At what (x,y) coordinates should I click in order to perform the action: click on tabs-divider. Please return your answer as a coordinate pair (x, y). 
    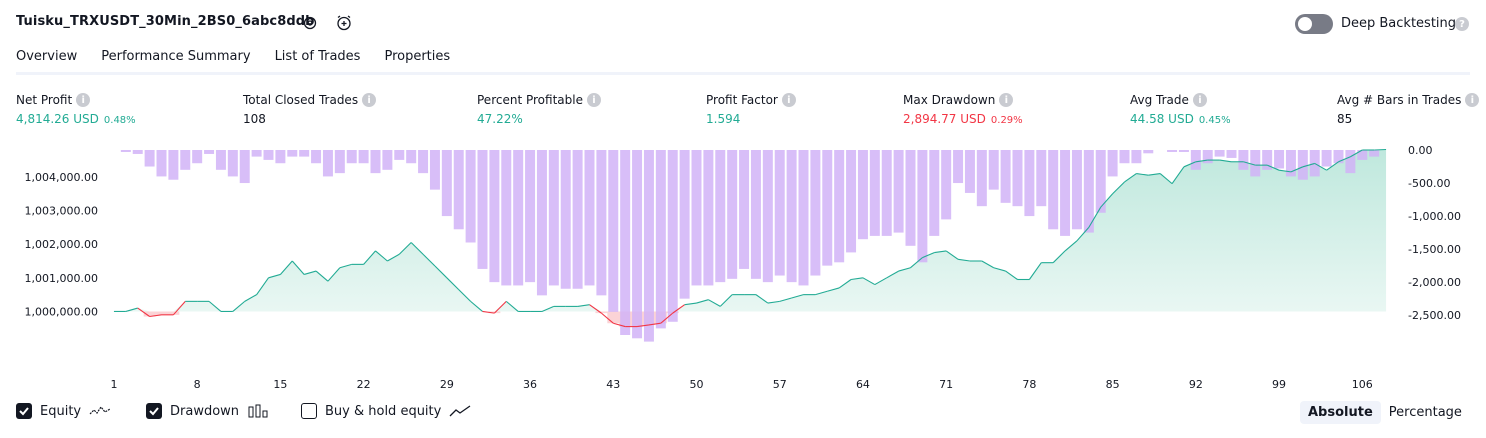
    Looking at the image, I should click on (743, 73).